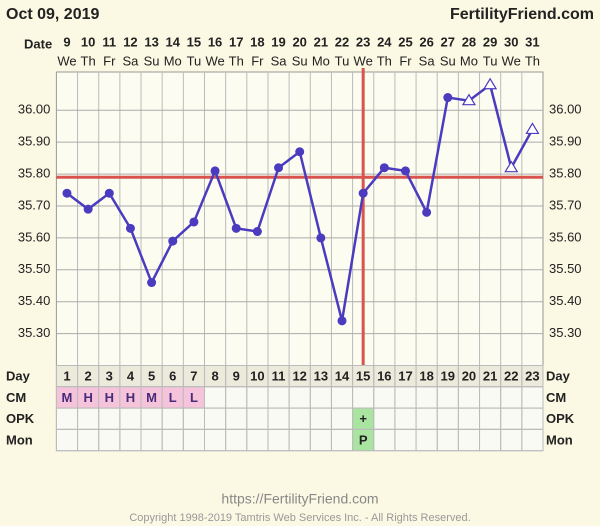  Describe the element at coordinates (194, 397) in the screenshot. I see `cell-text: L` at that location.